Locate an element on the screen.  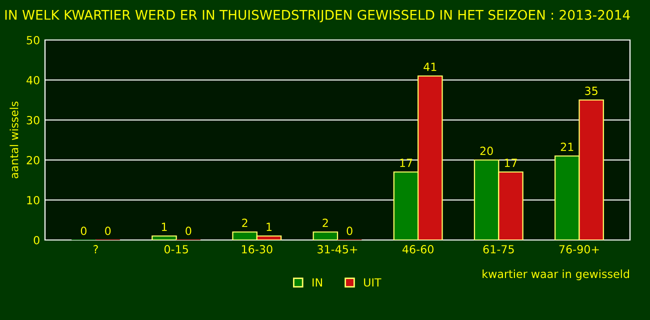
x-tick-label: 16-30 is located at coordinates (257, 249).